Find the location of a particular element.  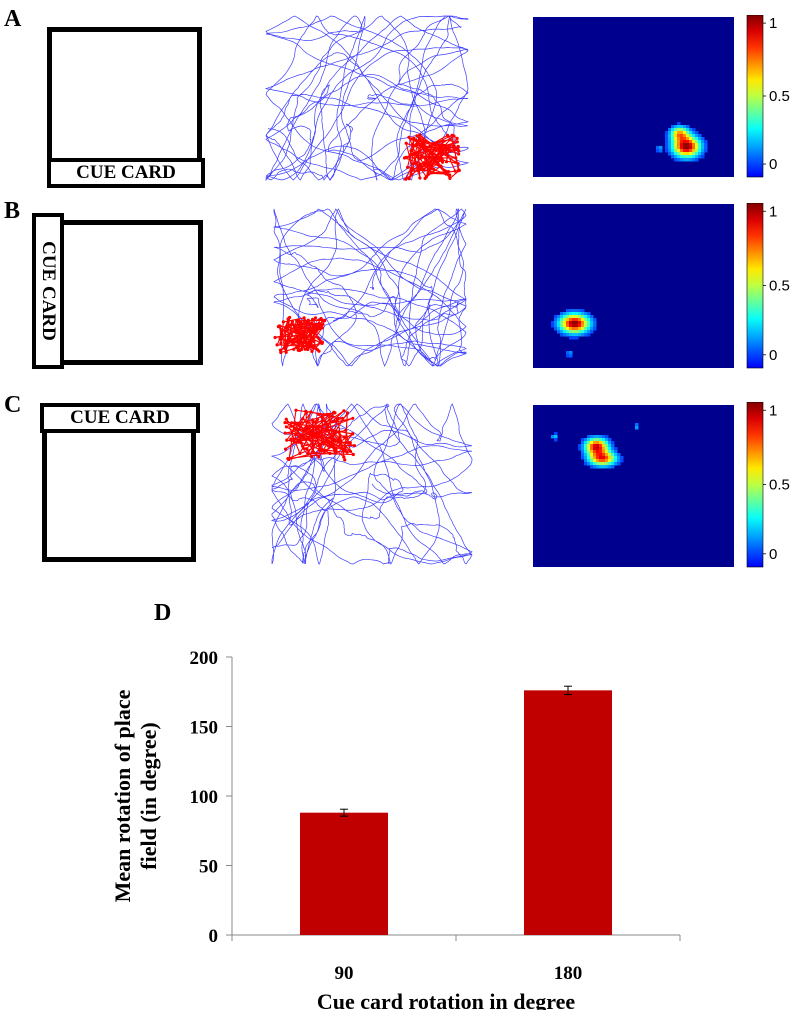

arena-a is located at coordinates (124, 95).